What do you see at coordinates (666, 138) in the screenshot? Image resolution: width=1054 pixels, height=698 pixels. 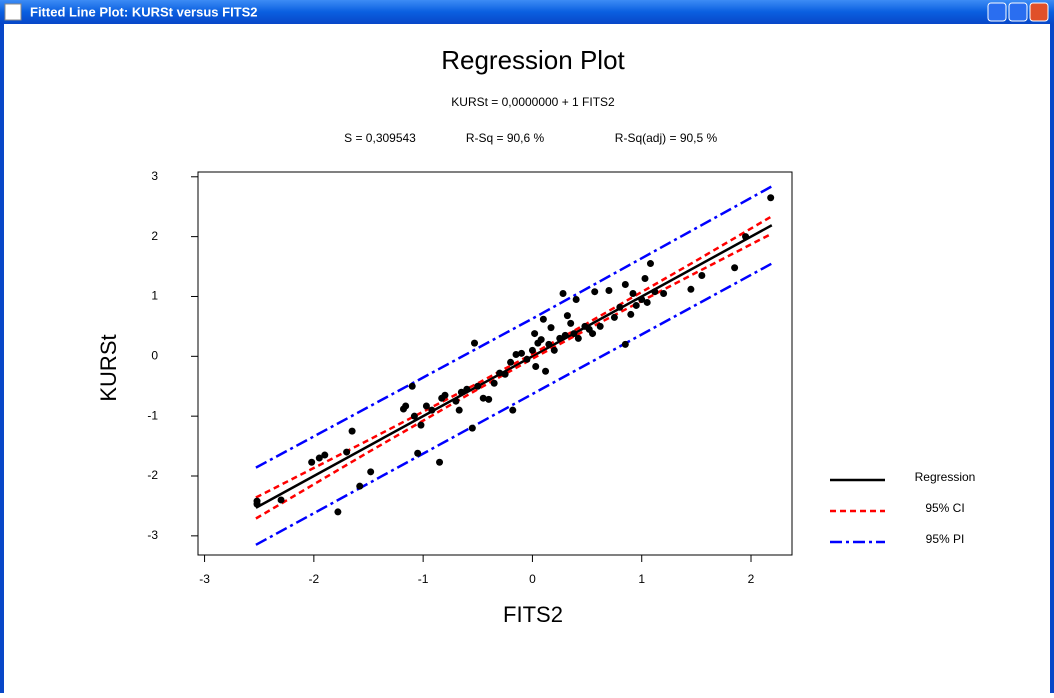 I see `stat: R-Sq(adj) = 90,5 %` at bounding box center [666, 138].